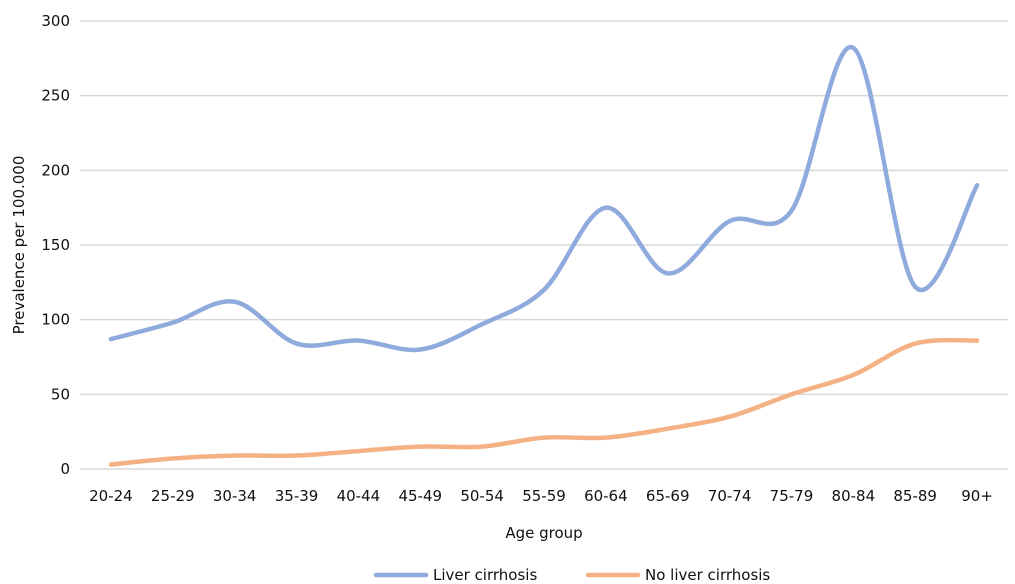 This screenshot has height=584, width=1015. I want to click on y-axis-ticks: 0 50 100 150 200 250 300, so click(55, 245).